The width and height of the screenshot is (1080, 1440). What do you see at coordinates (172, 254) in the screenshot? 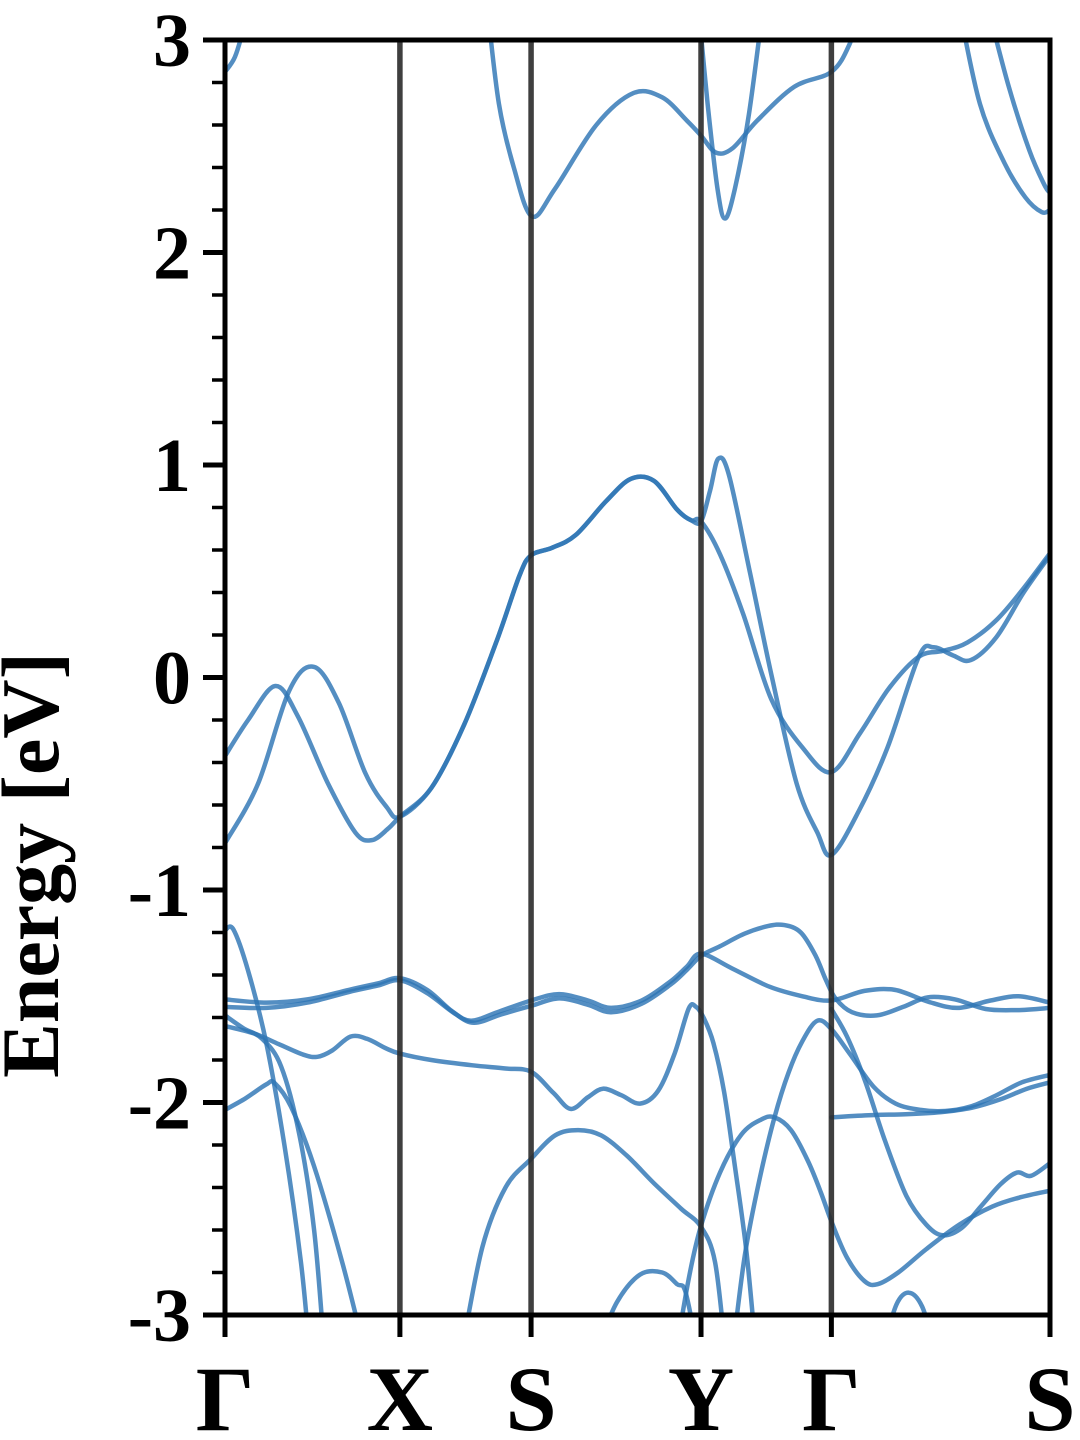
I see `y-tick-label: 2` at bounding box center [172, 254].